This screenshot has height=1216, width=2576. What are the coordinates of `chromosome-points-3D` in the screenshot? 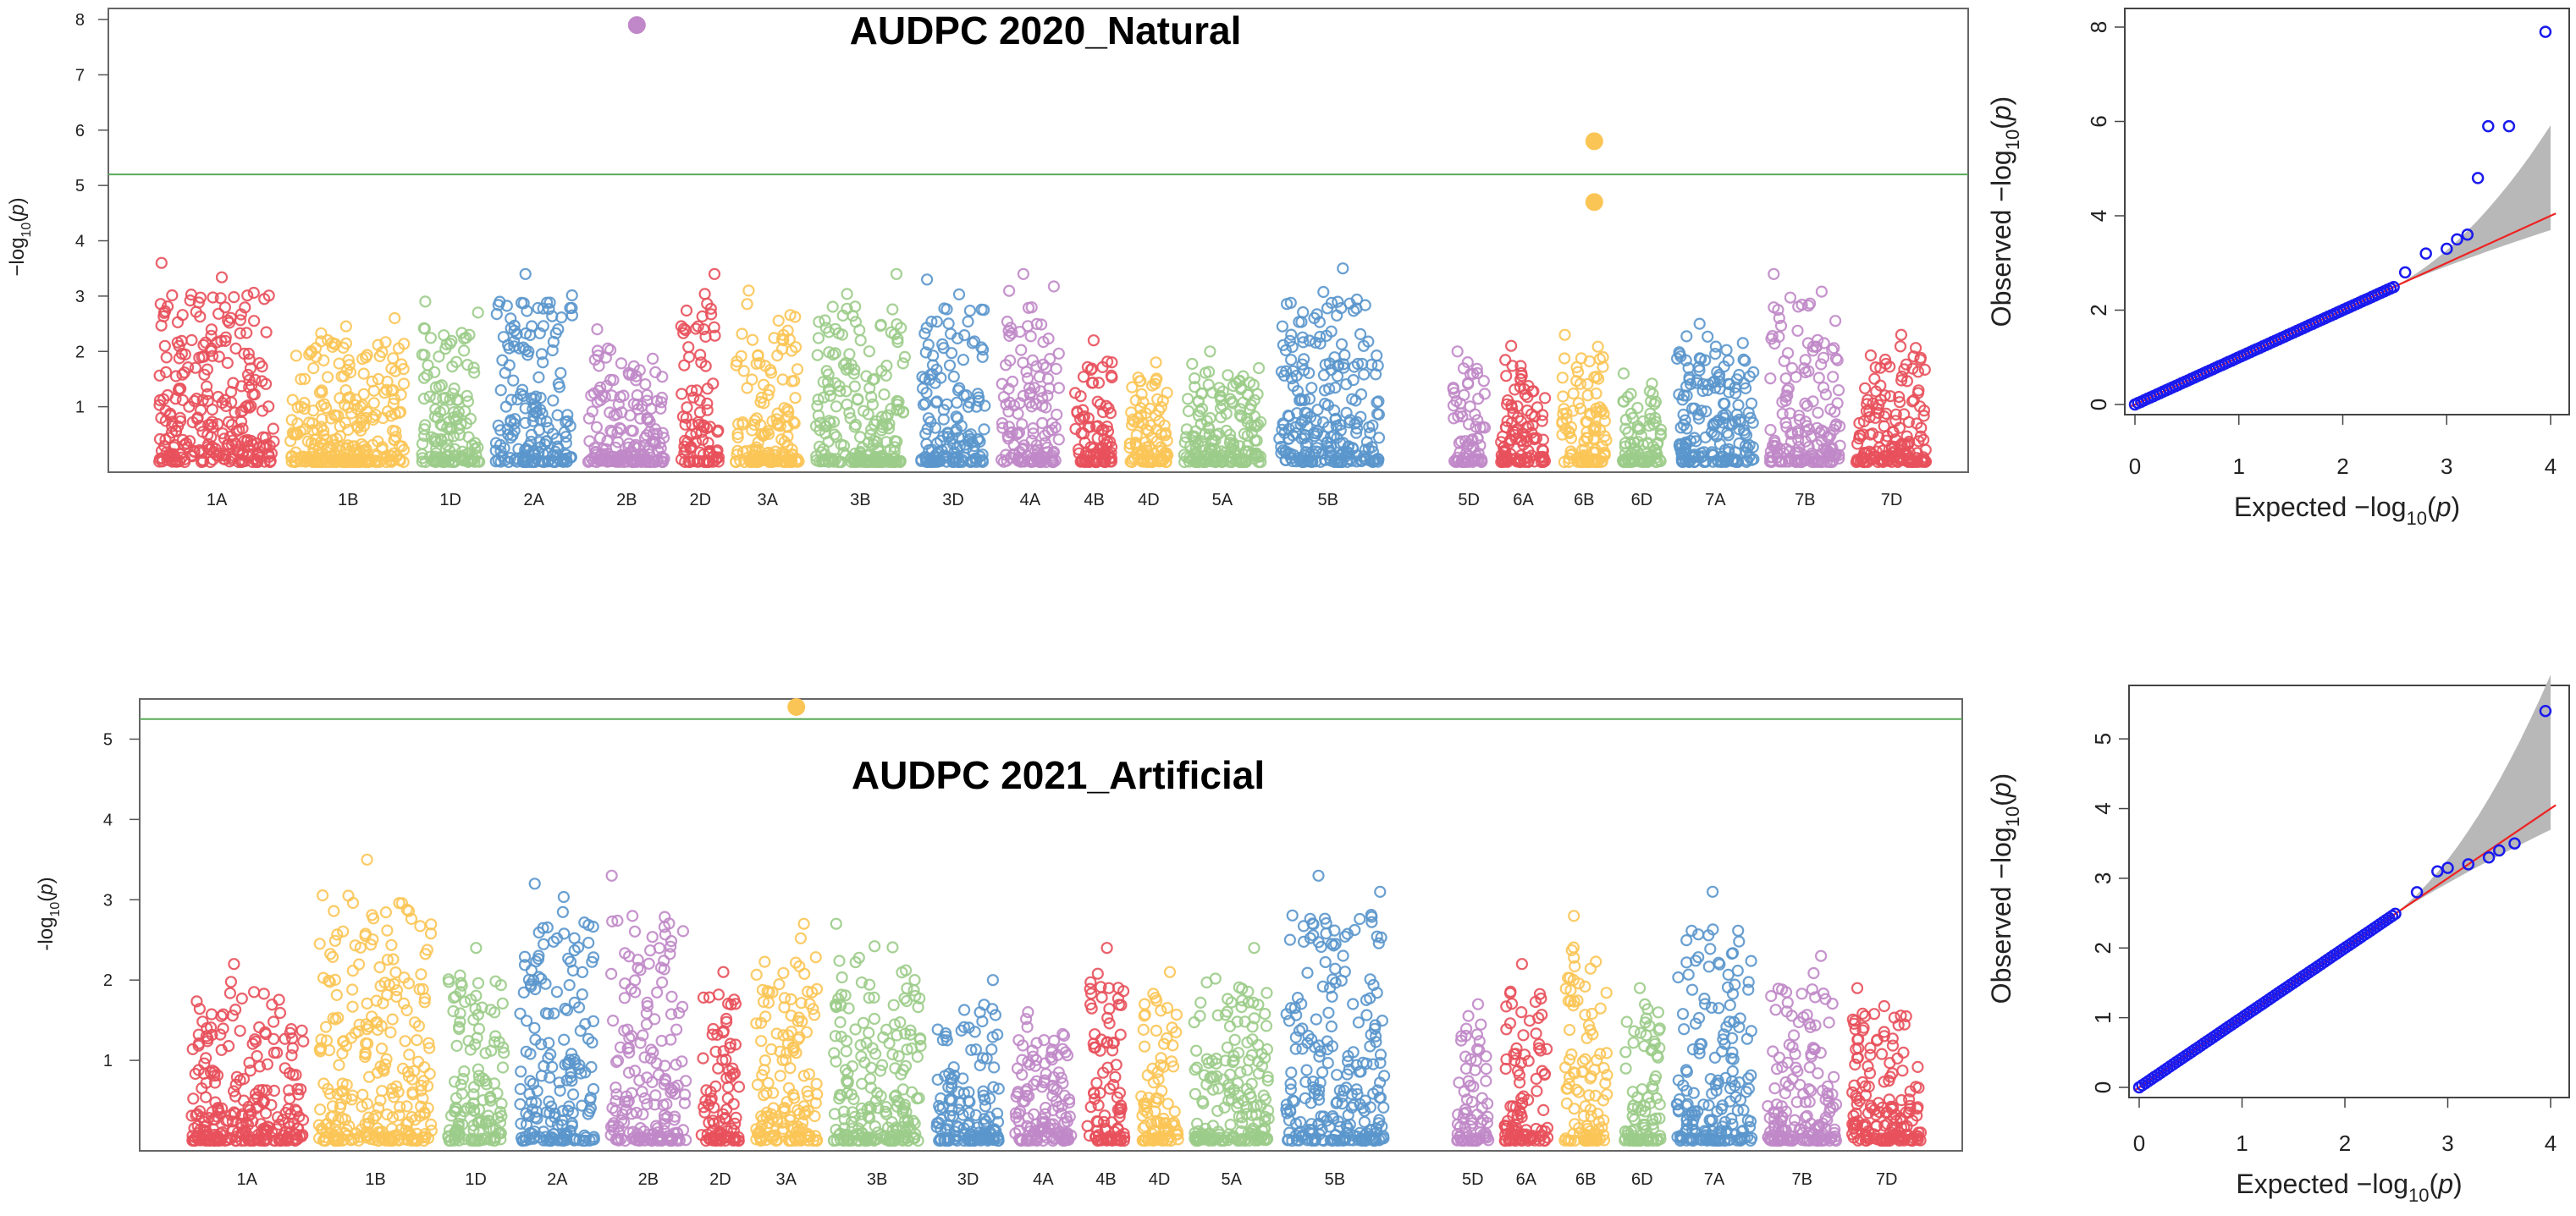 It's located at (968, 1060).